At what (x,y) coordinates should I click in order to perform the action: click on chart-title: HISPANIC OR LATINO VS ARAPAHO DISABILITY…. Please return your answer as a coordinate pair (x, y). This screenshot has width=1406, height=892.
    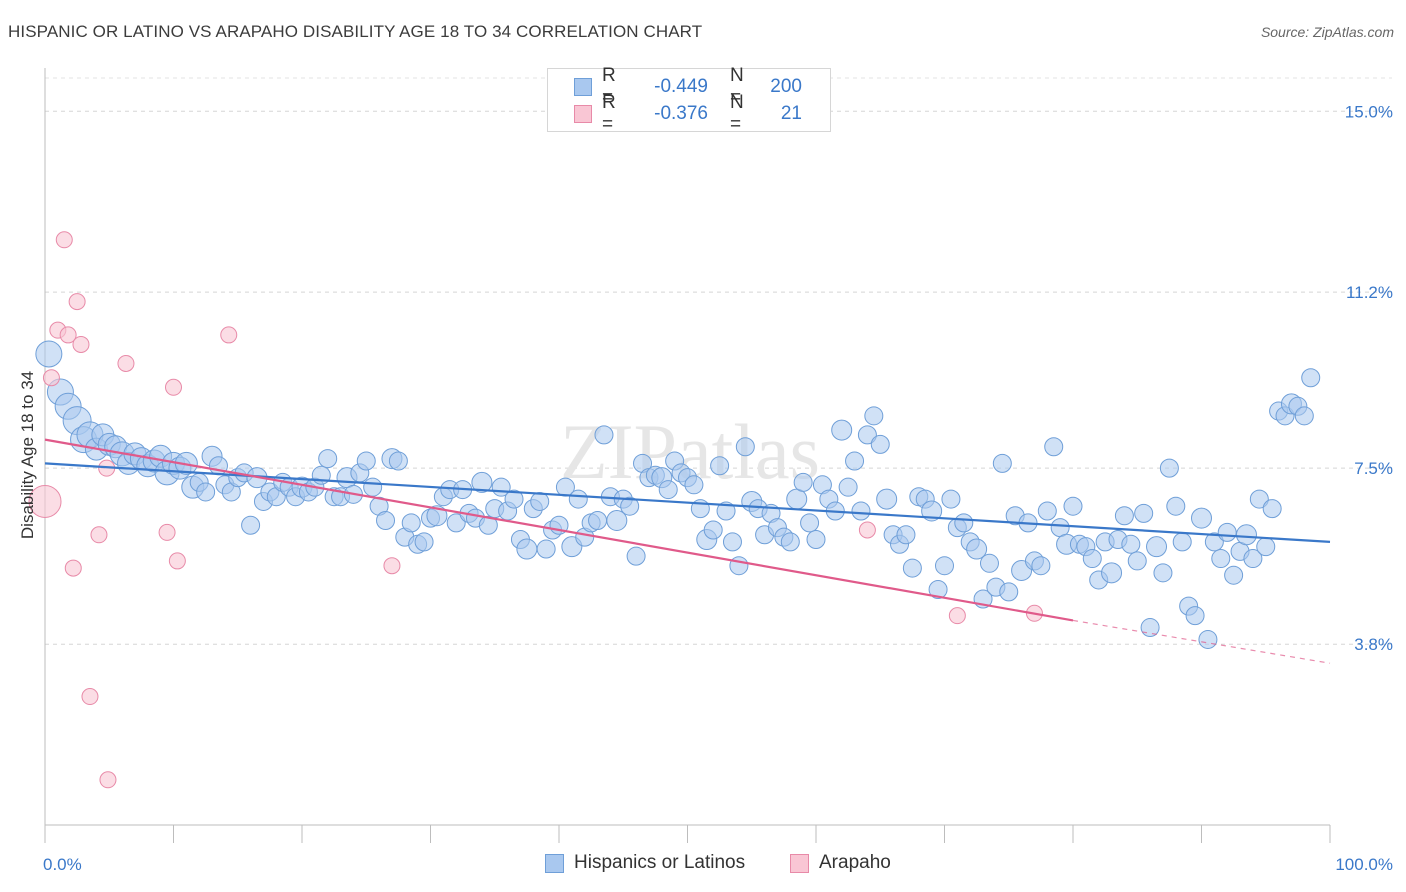
    Looking at the image, I should click on (355, 31).